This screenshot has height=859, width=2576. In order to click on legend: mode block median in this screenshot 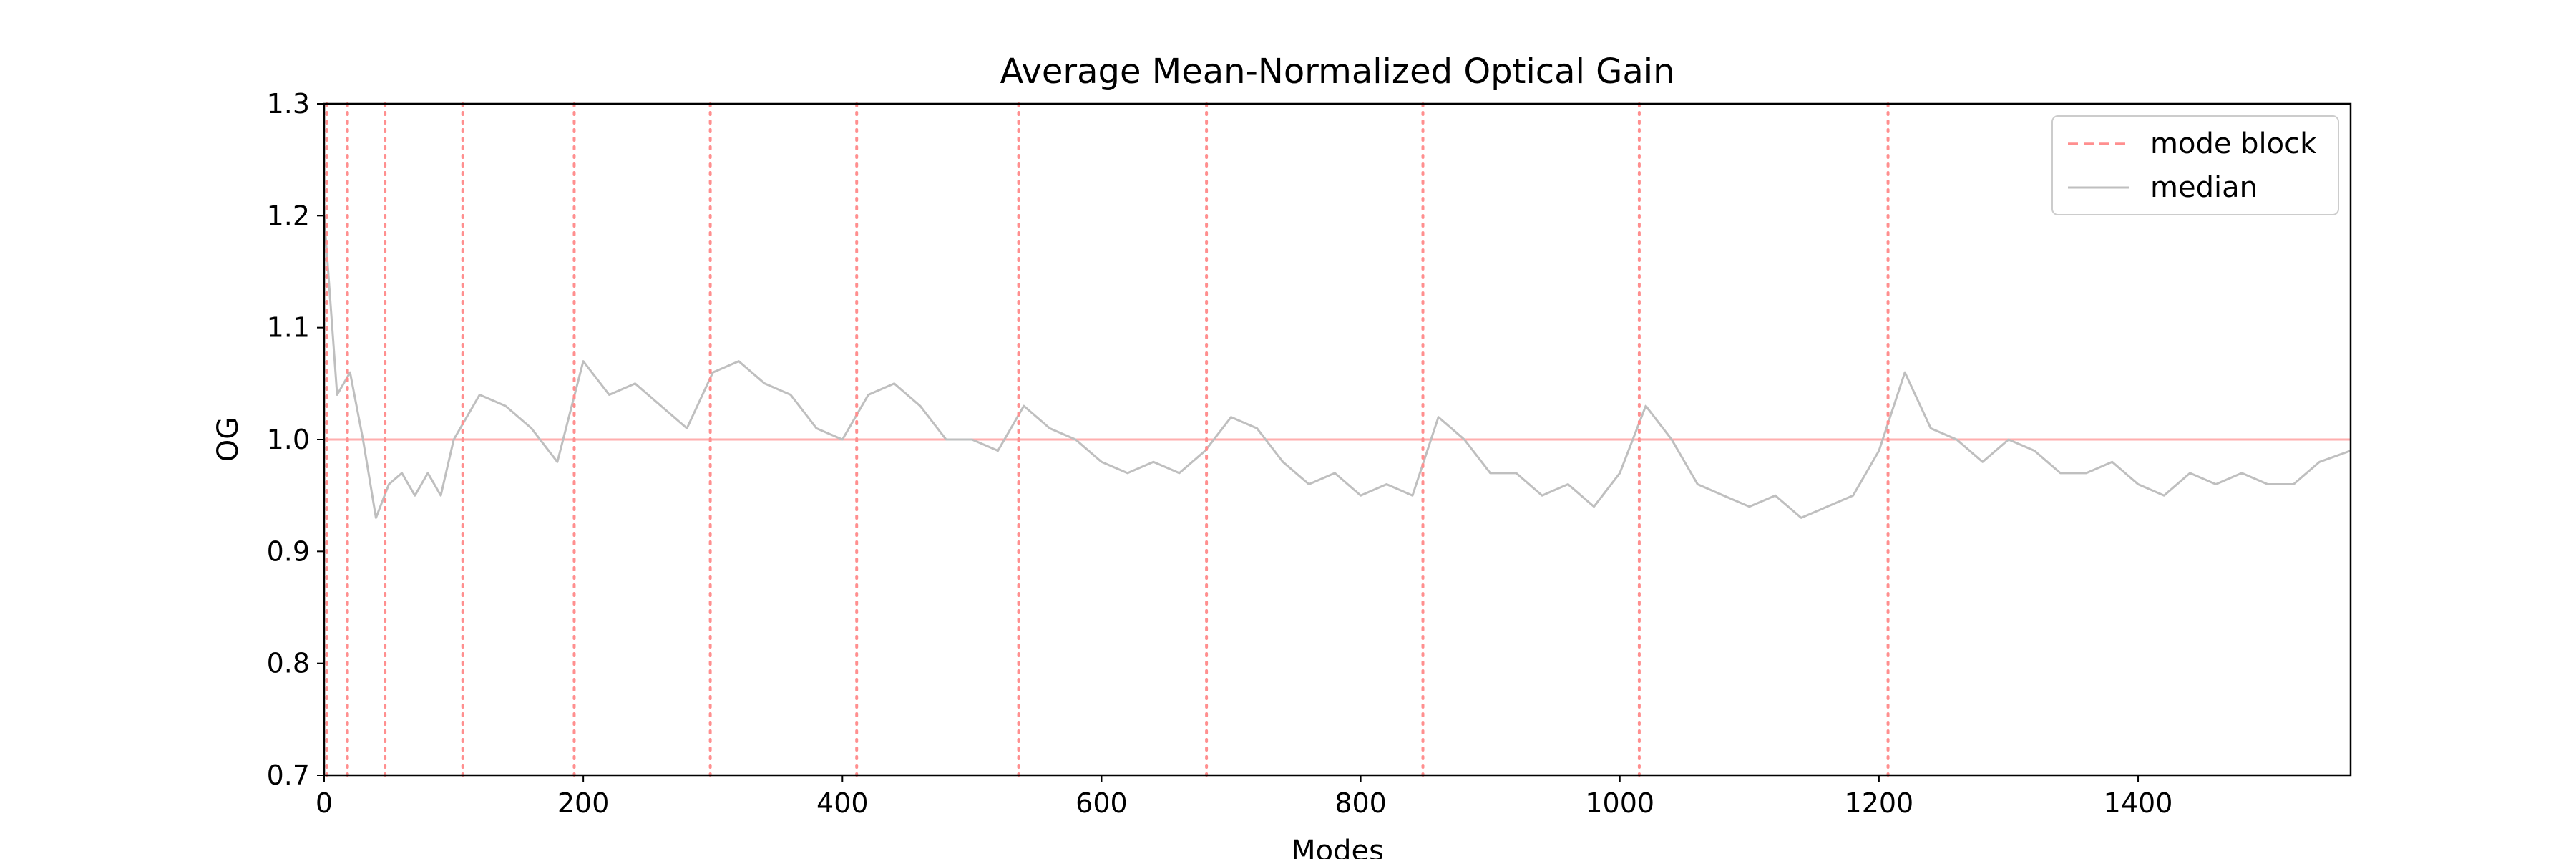, I will do `click(2195, 165)`.